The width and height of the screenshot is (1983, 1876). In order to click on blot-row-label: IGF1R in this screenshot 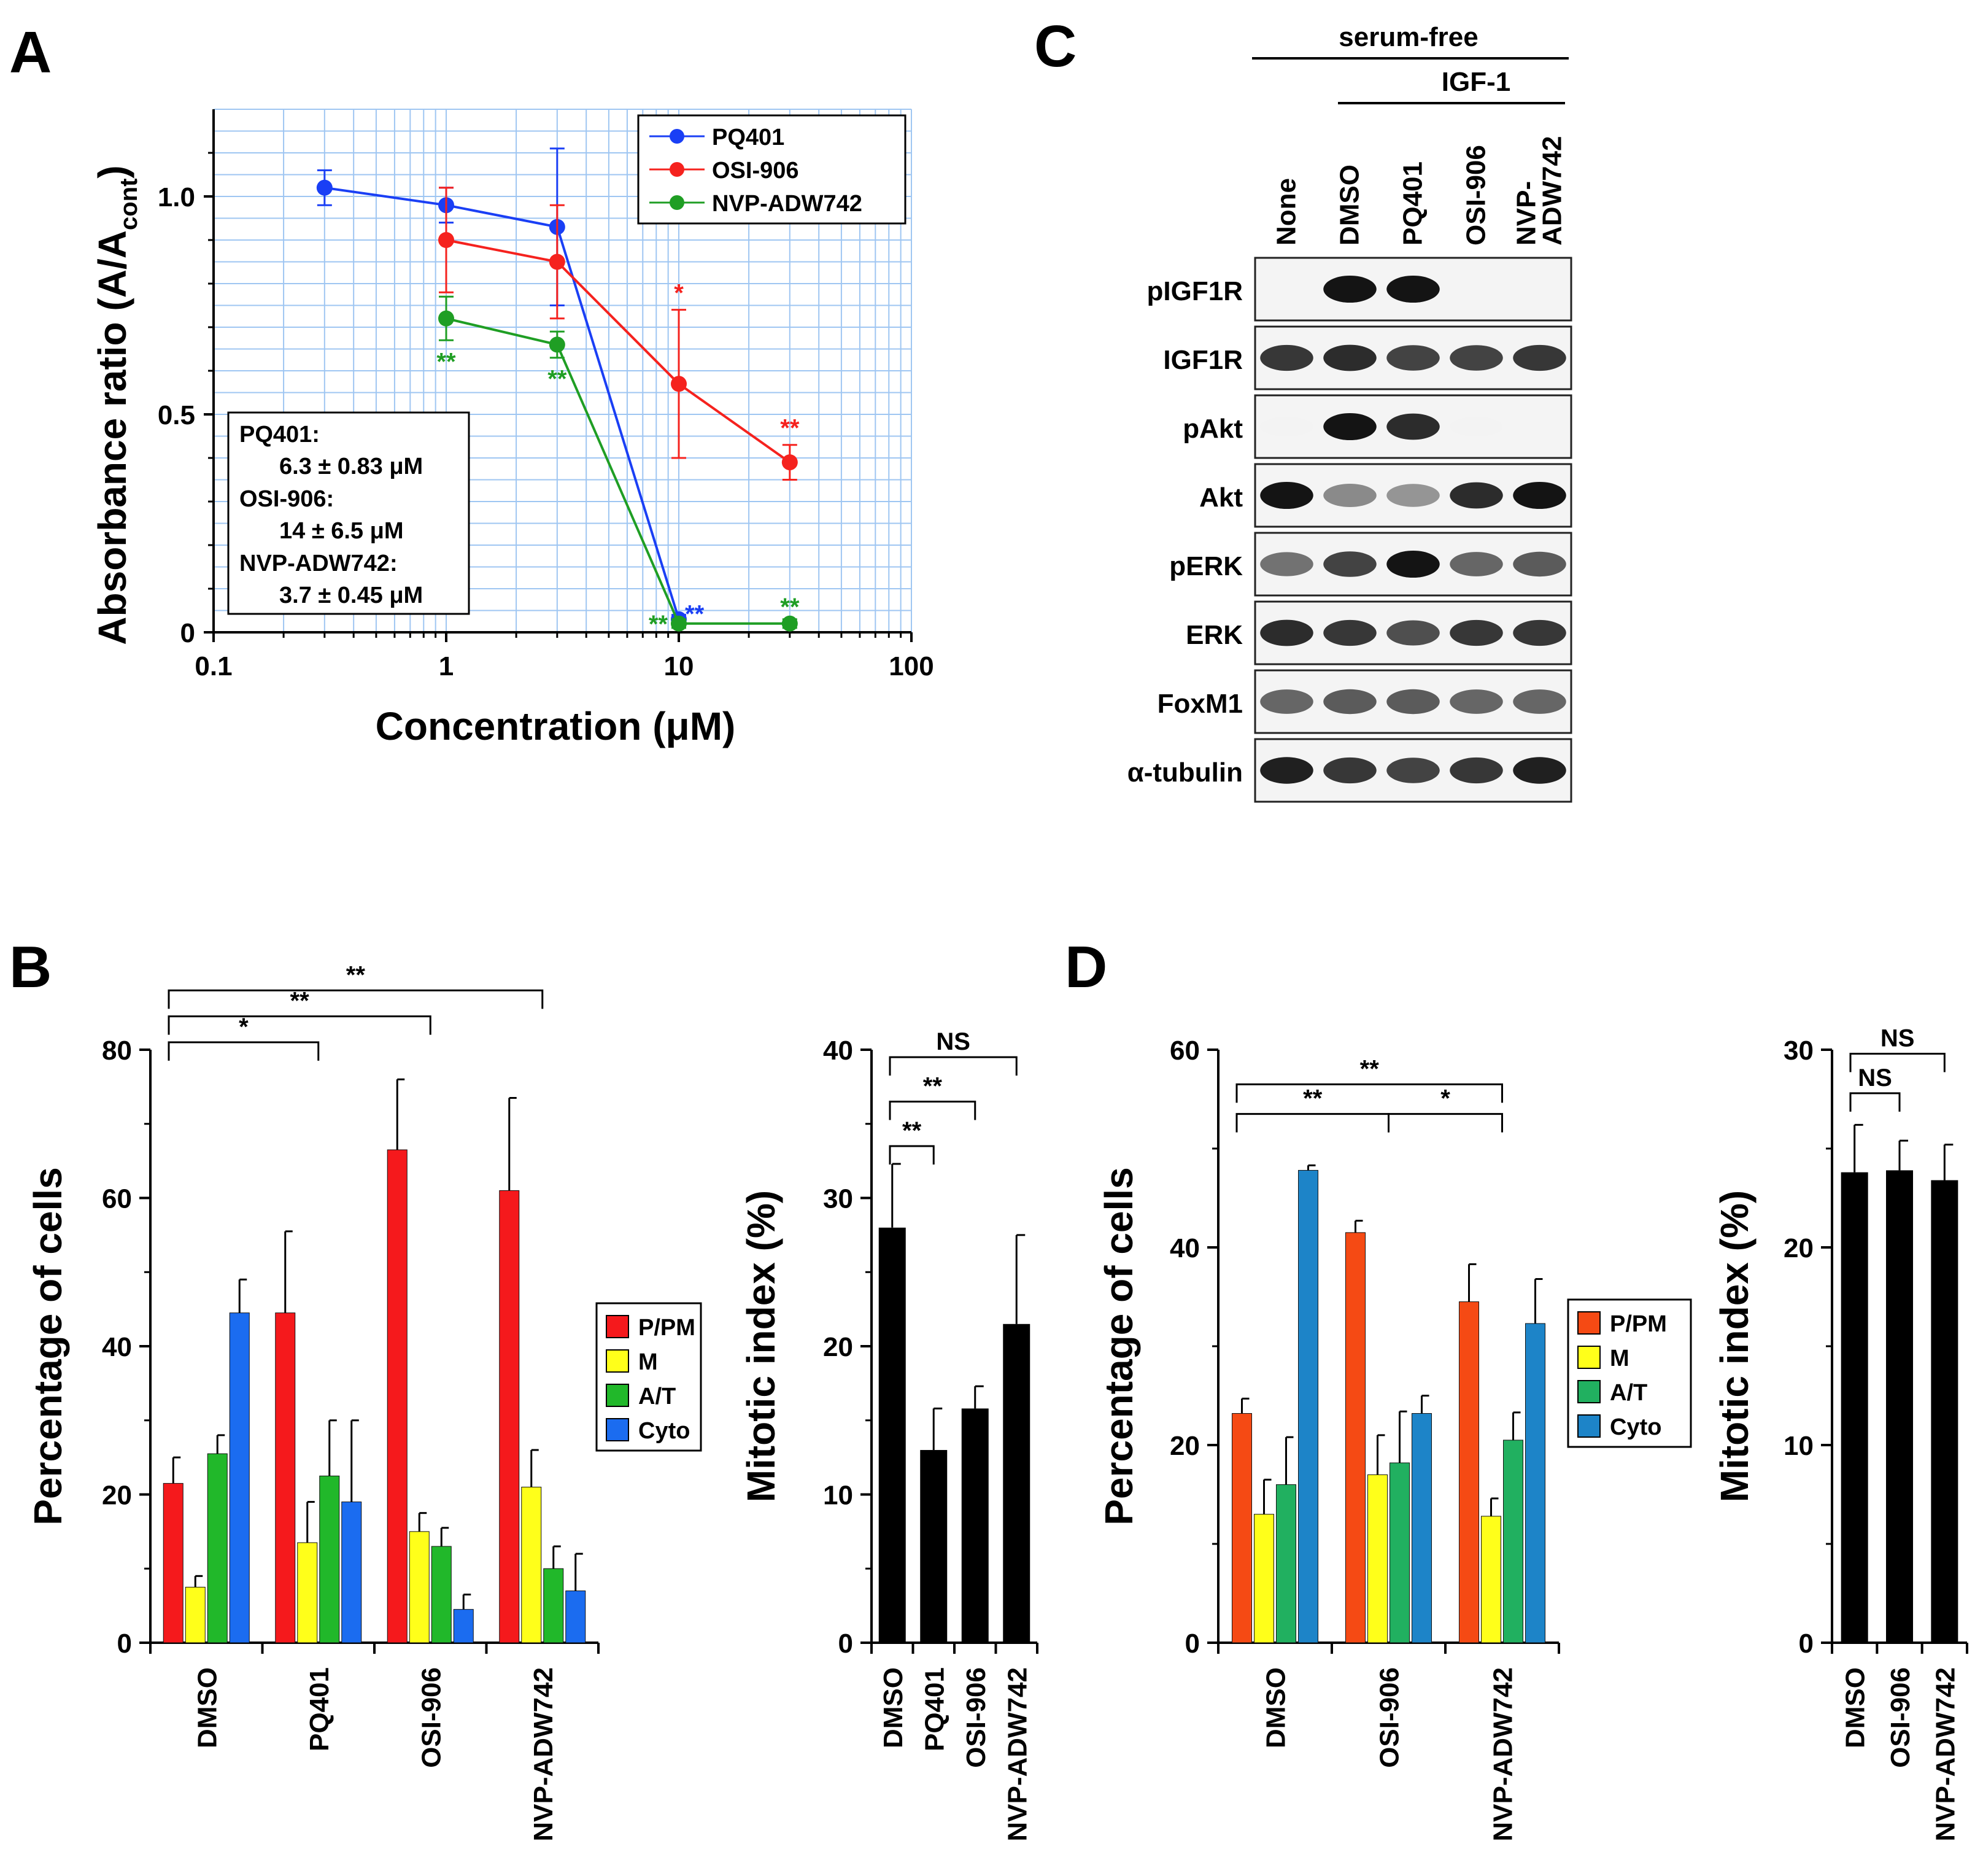, I will do `click(1203, 360)`.